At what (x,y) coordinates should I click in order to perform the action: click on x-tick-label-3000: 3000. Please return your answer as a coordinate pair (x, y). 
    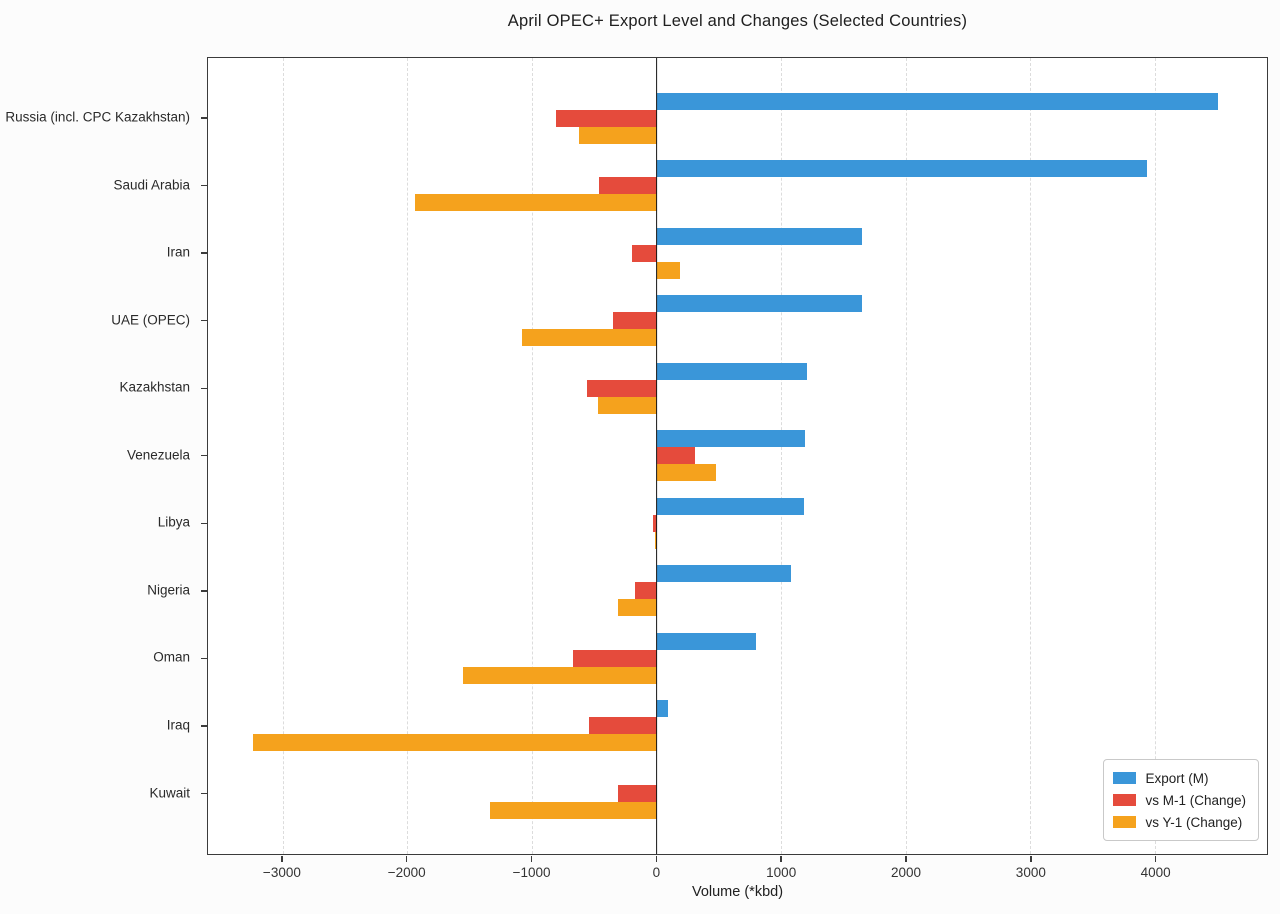
    Looking at the image, I should click on (1030, 872).